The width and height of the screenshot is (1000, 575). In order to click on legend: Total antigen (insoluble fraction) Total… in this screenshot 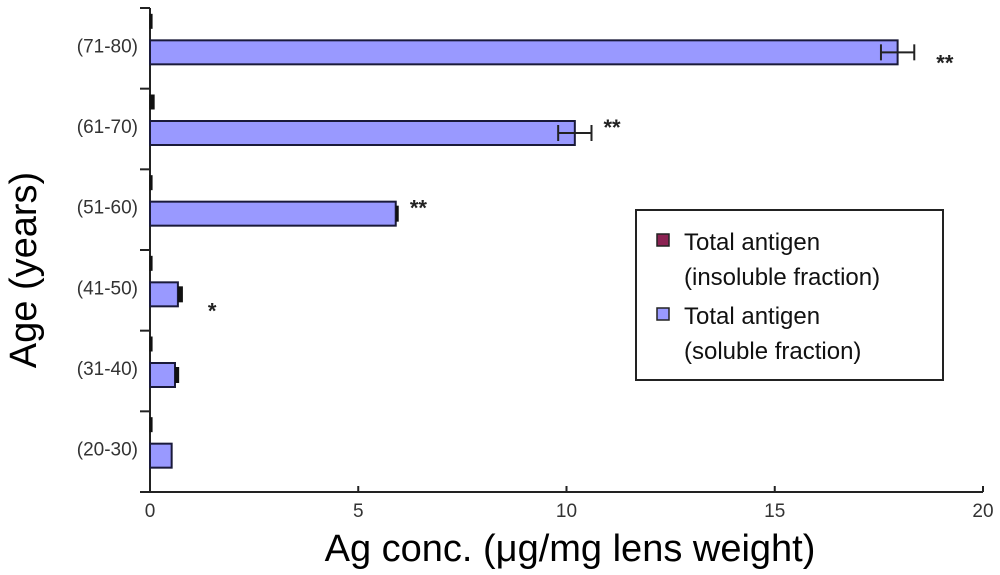, I will do `click(789, 295)`.